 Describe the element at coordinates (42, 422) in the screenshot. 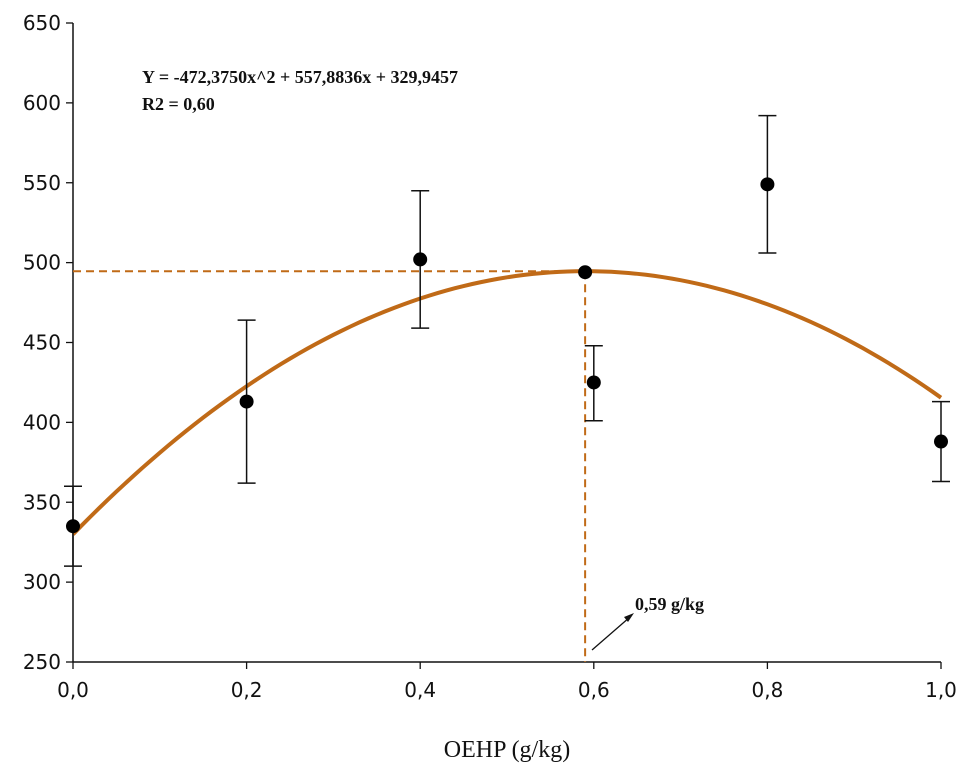

I see `y-tick-label: 400` at that location.